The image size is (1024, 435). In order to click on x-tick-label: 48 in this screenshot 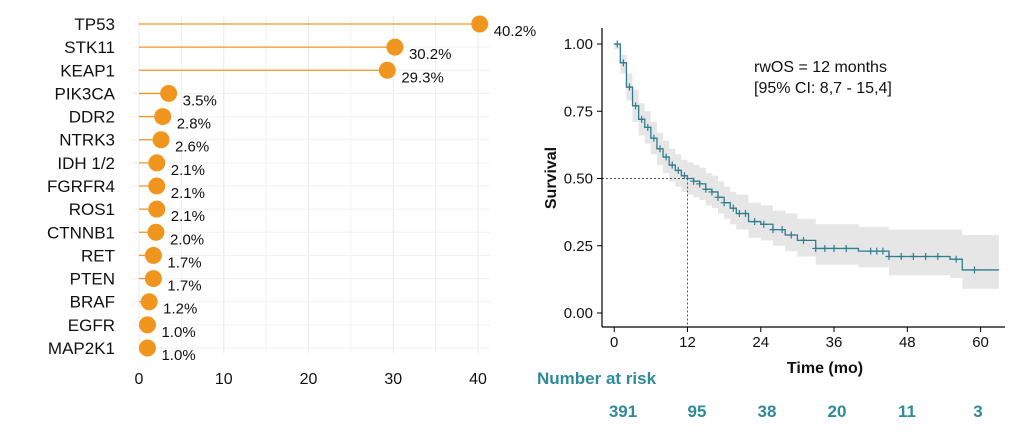, I will do `click(907, 342)`.